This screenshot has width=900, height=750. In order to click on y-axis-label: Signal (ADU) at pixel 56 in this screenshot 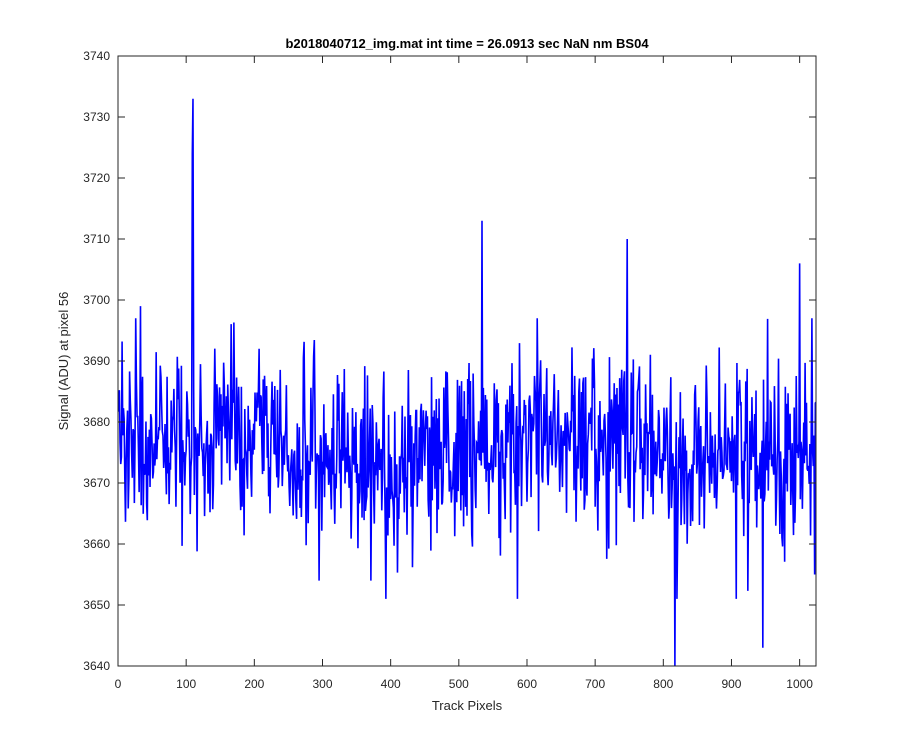, I will do `click(63, 361)`.